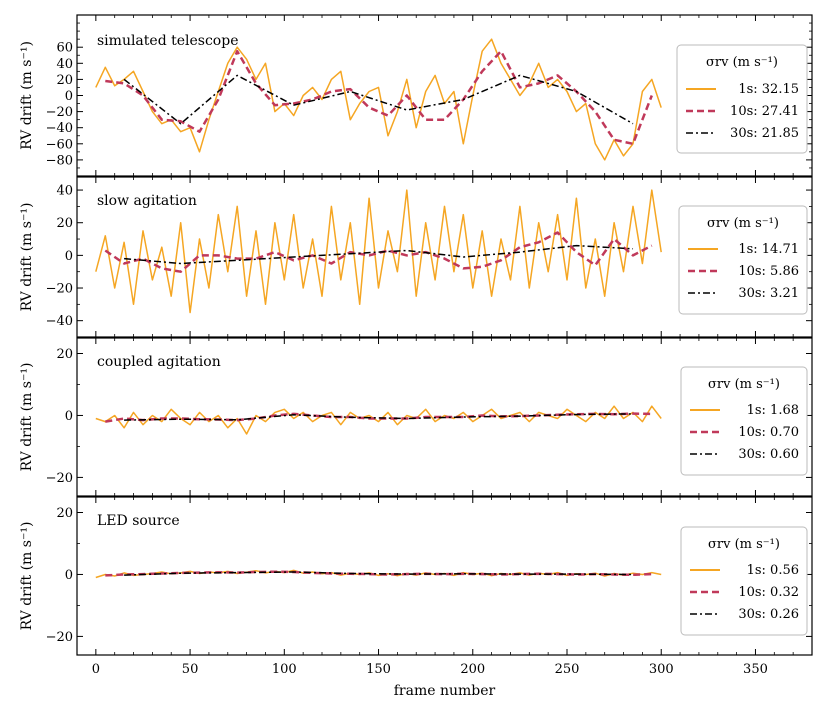  Describe the element at coordinates (768, 271) in the screenshot. I see `legend-entry-10s: 10s: 5.86` at that location.